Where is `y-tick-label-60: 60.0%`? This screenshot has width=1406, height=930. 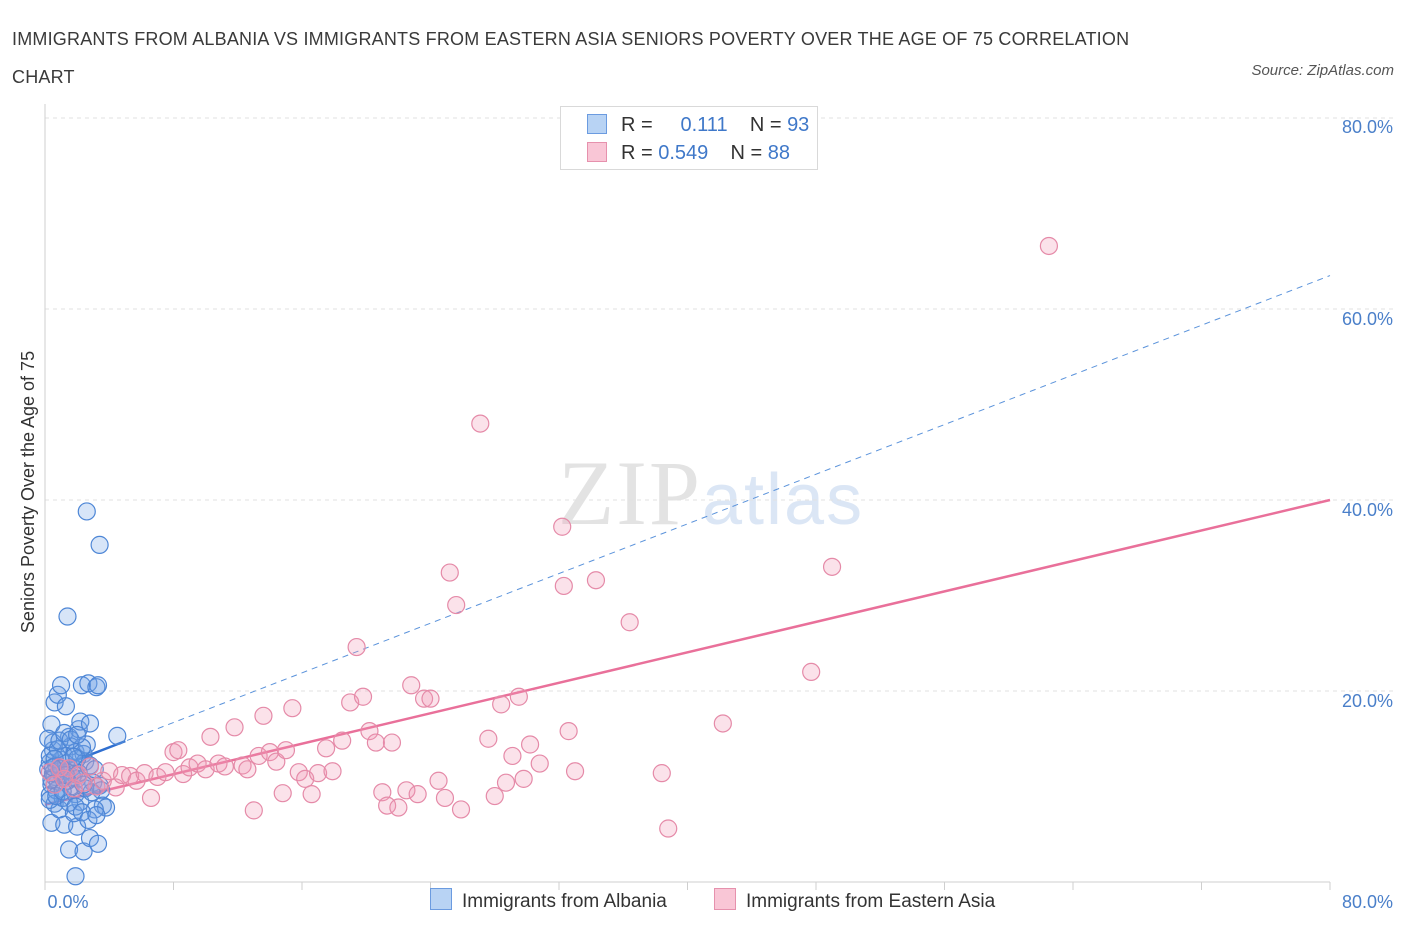 y-tick-label-60: 60.0% is located at coordinates (1367, 319).